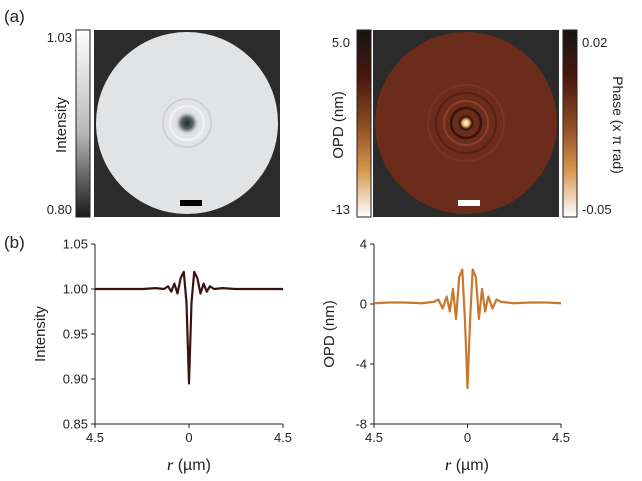  I want to click on intensity-ring-inner, so click(187, 123).